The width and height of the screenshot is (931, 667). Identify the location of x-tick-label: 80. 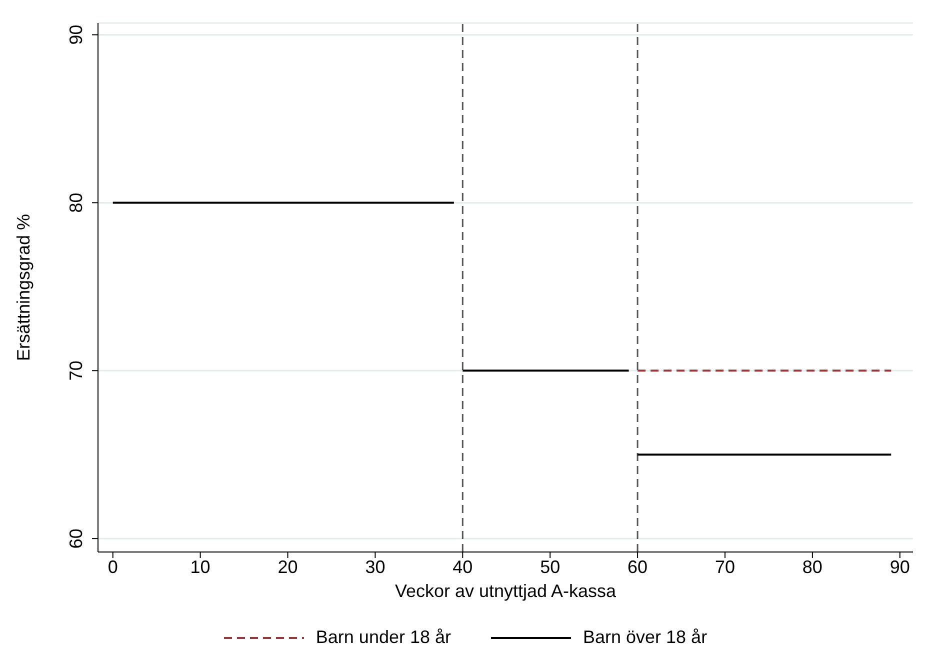
(812, 566).